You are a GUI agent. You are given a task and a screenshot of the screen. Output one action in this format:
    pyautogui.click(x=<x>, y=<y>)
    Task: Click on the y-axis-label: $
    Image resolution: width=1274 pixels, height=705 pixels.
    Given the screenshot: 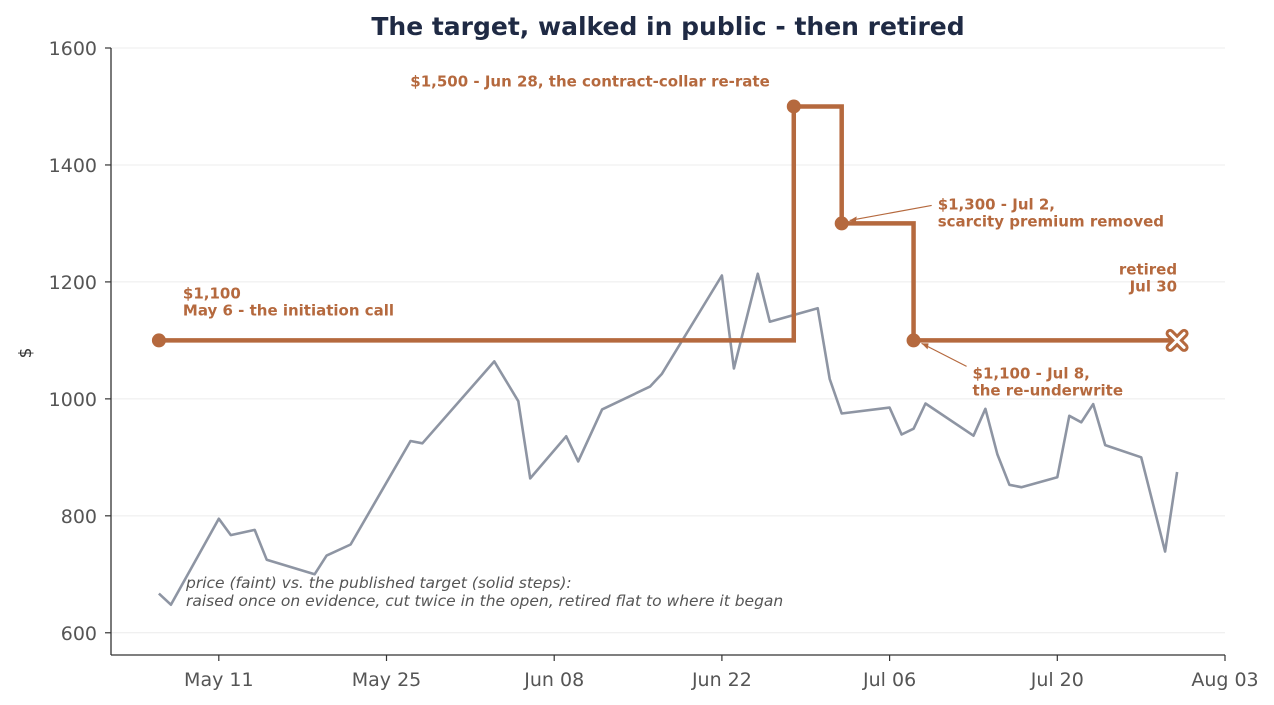 What is the action you would take?
    pyautogui.click(x=26, y=353)
    